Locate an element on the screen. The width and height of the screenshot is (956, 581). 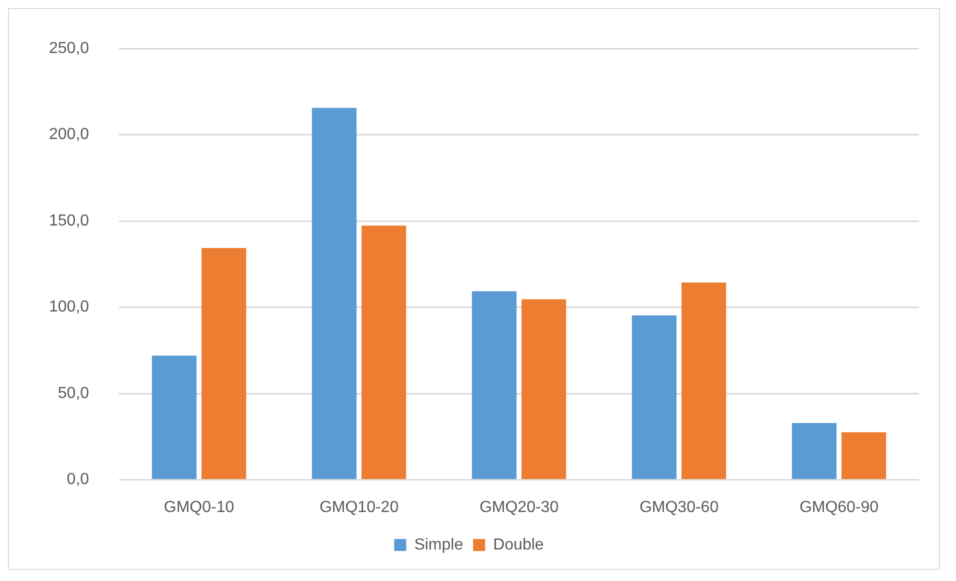
y-tick-label: 100,0 is located at coordinates (69, 307).